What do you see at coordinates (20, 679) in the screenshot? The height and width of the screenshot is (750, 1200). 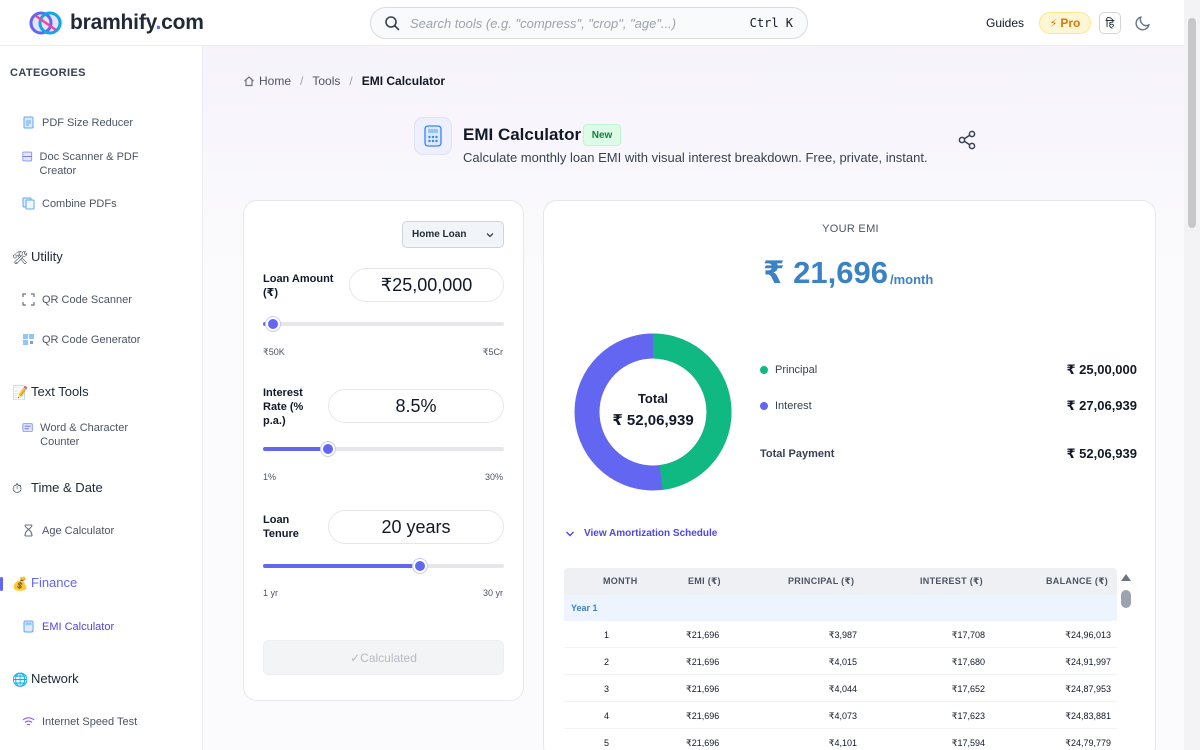 I see `globe-icon: 🌐` at bounding box center [20, 679].